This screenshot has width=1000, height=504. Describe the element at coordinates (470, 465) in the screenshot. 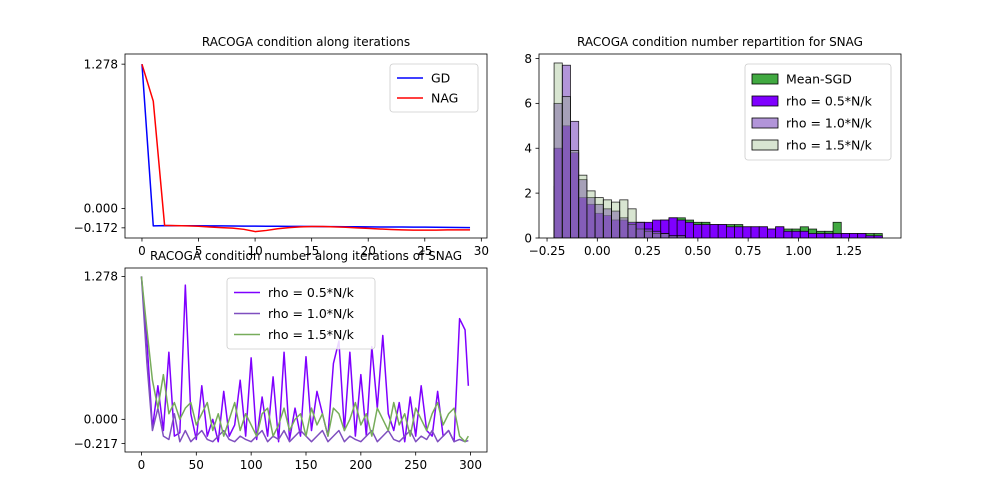

I see `x-tick-label-2-6: 300` at that location.